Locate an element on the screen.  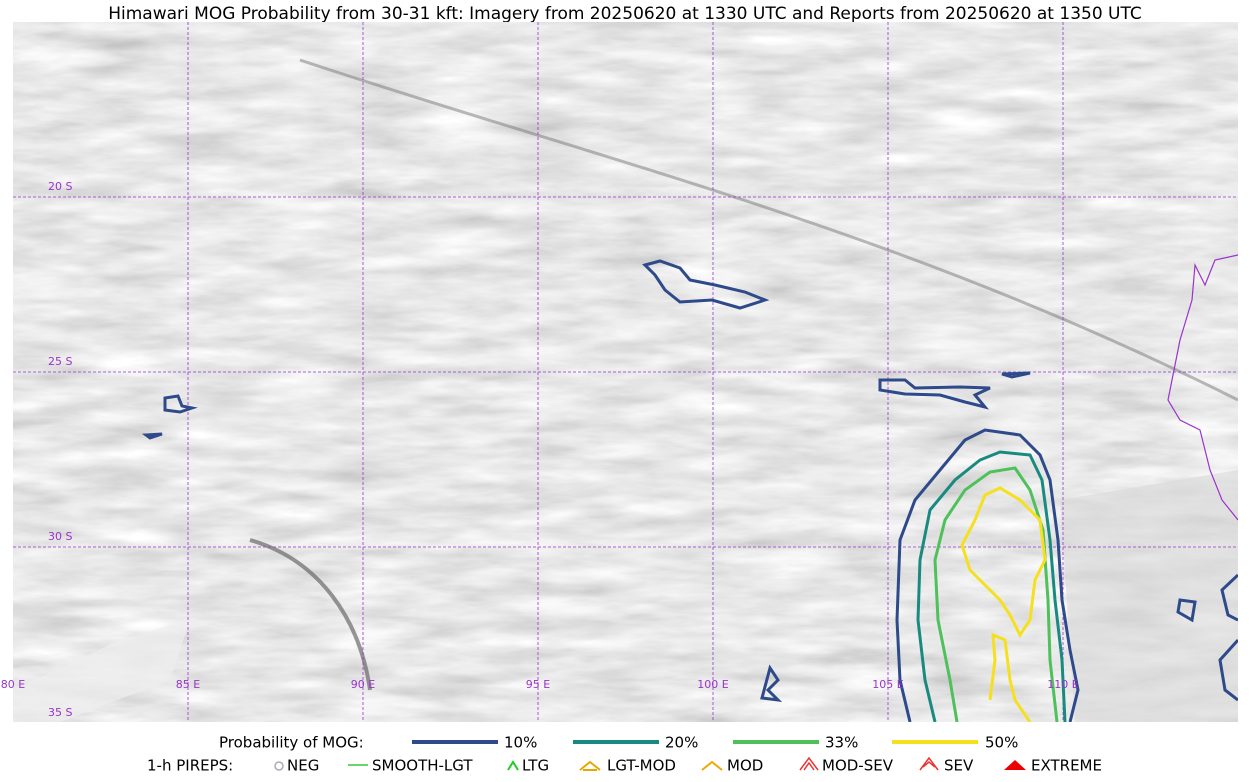
lat-label: 30 S is located at coordinates (60, 536).